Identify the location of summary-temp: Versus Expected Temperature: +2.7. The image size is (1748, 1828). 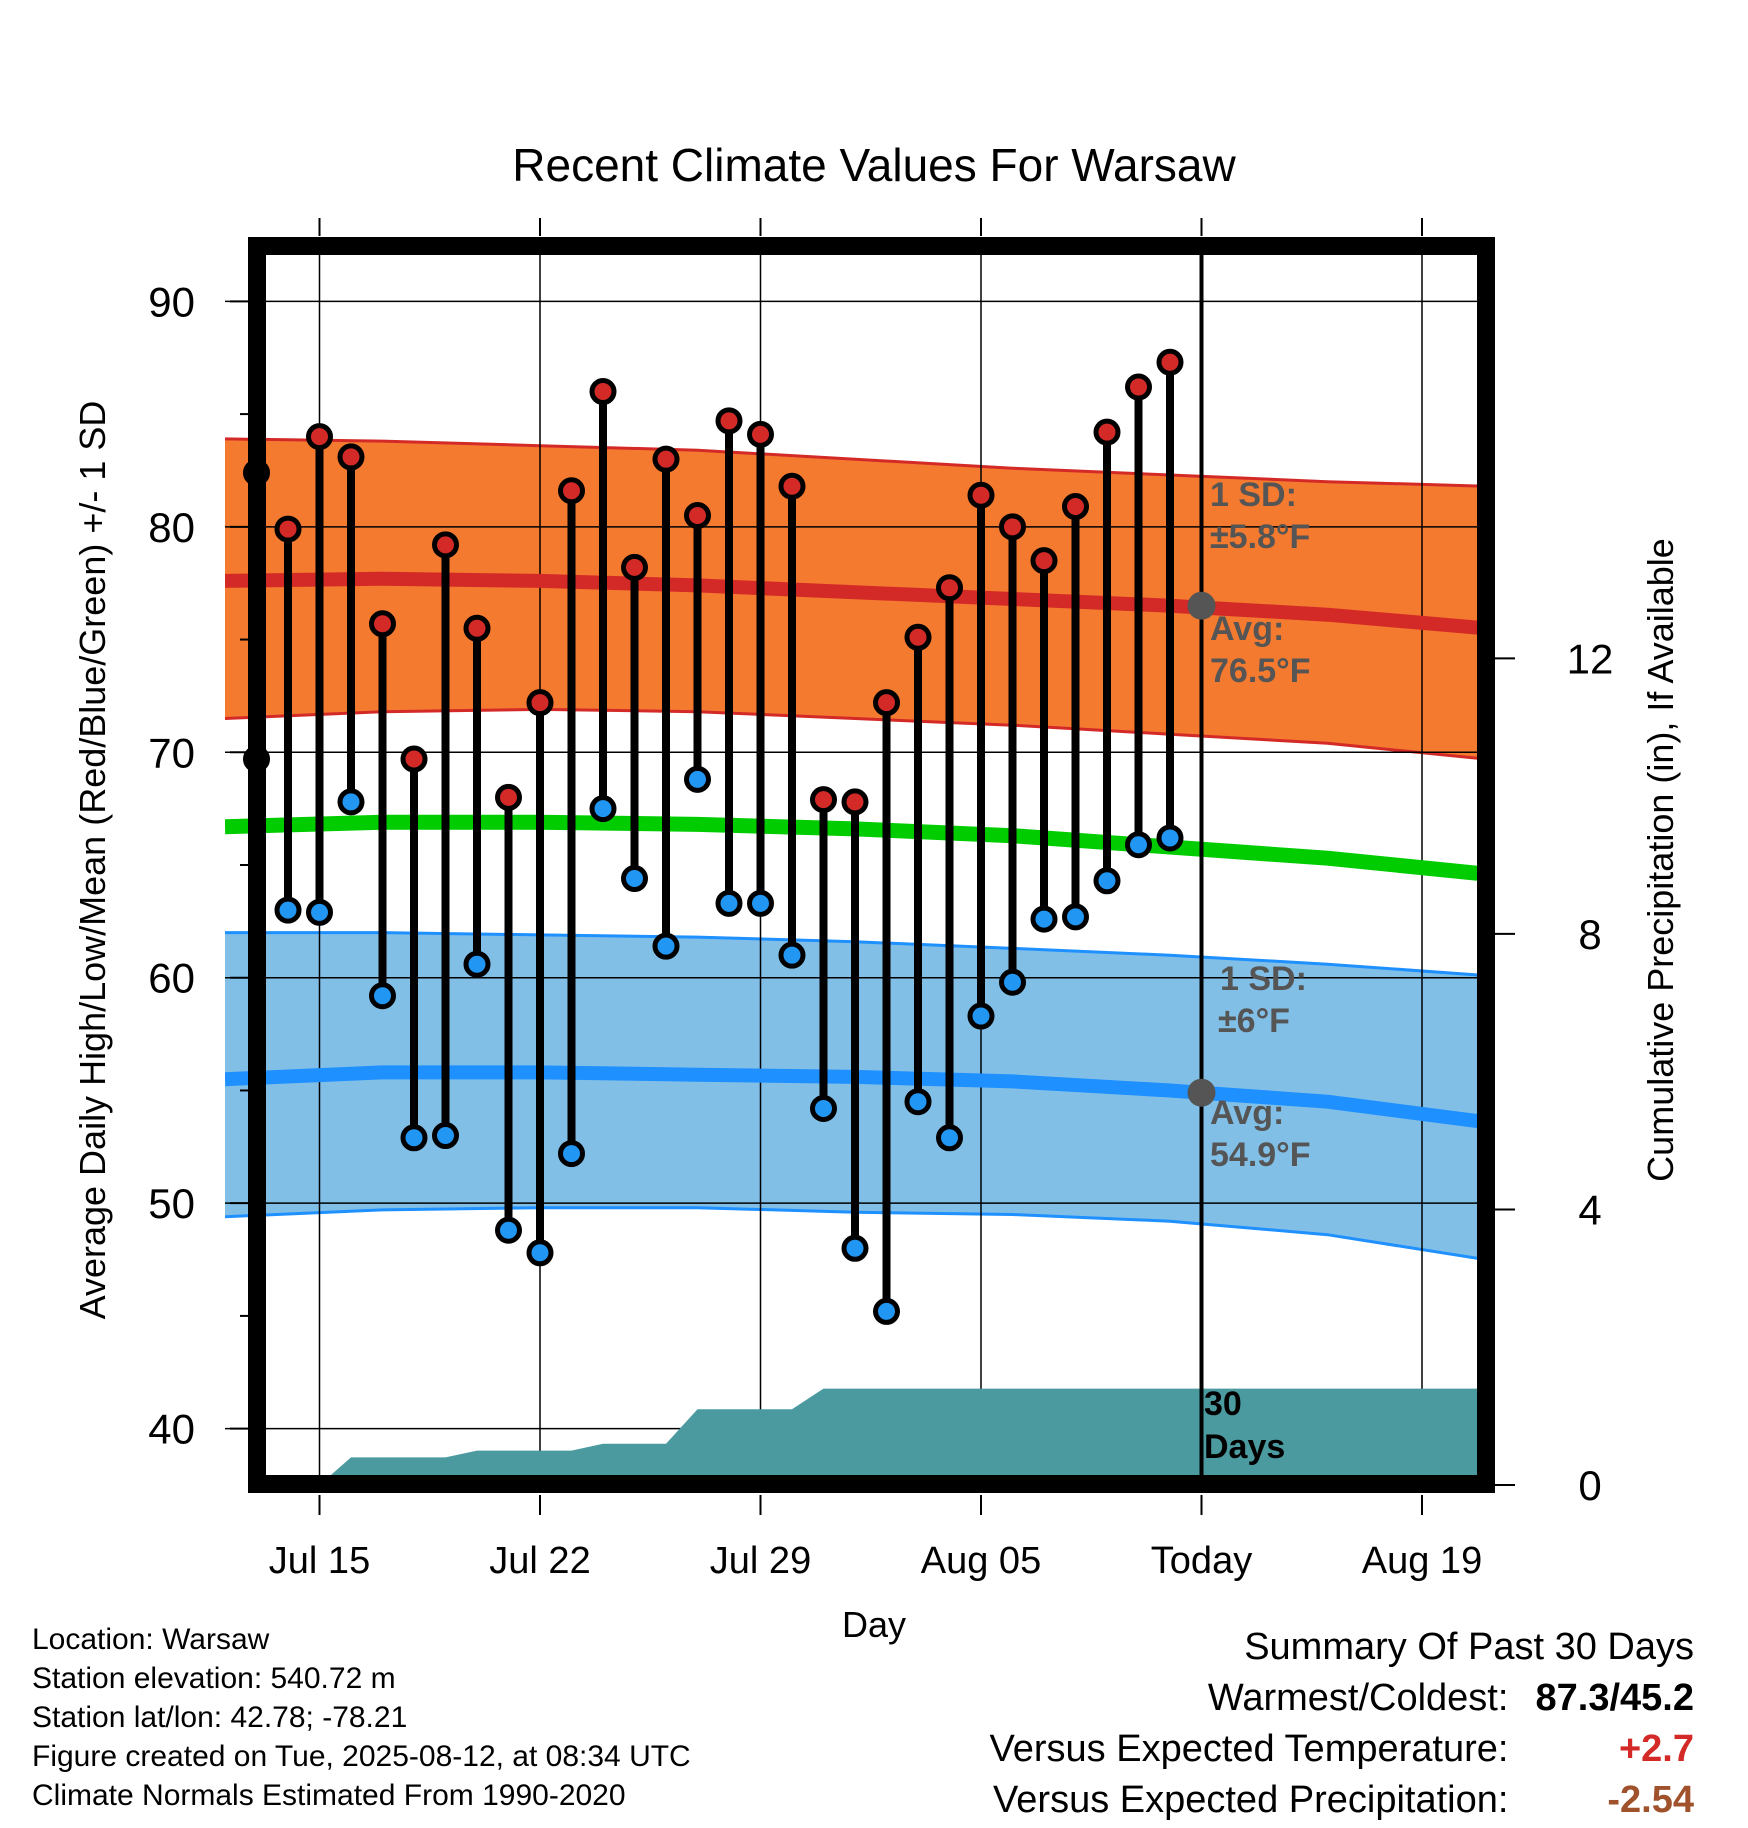
(1342, 1749).